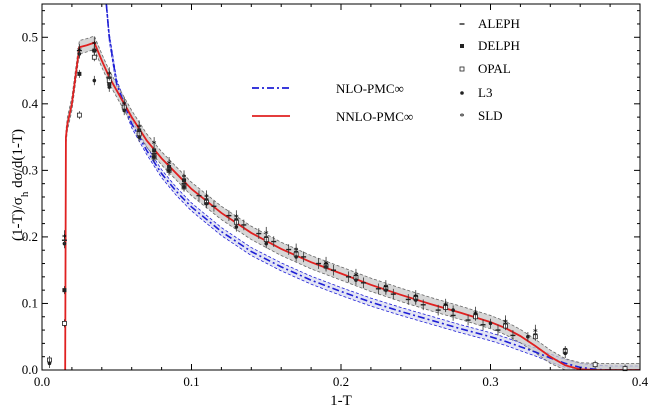  What do you see at coordinates (30, 369) in the screenshot?
I see `y-tick-label: 0.0` at bounding box center [30, 369].